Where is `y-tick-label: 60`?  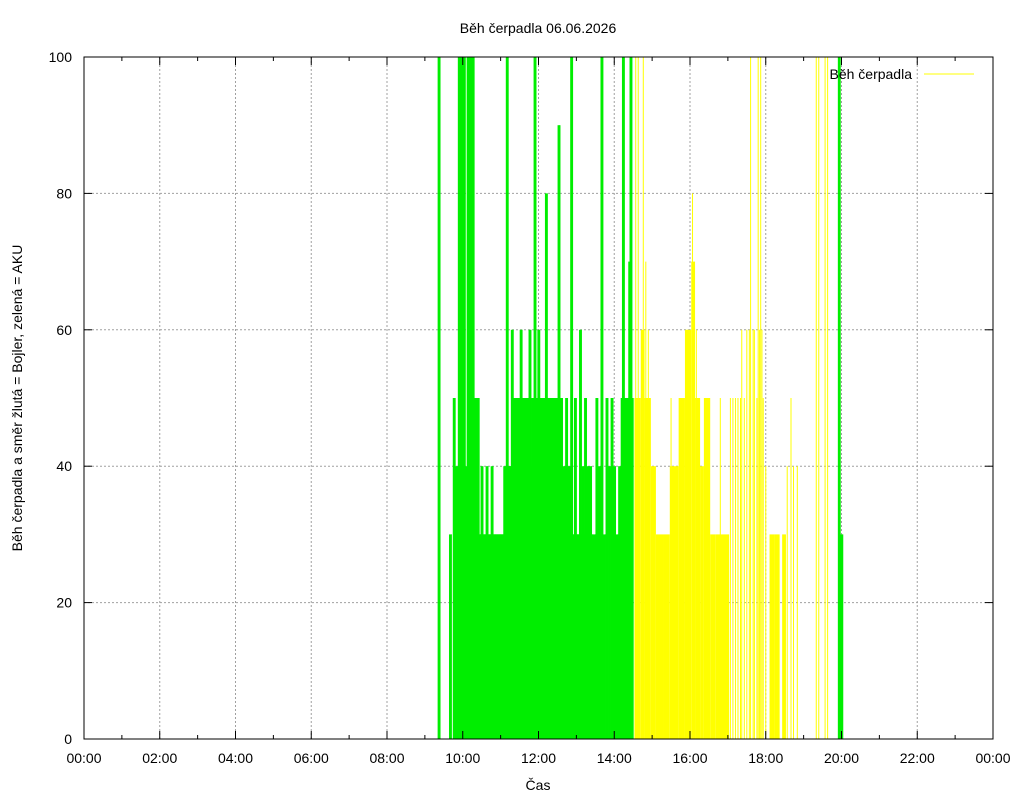
y-tick-label: 60 is located at coordinates (64, 330).